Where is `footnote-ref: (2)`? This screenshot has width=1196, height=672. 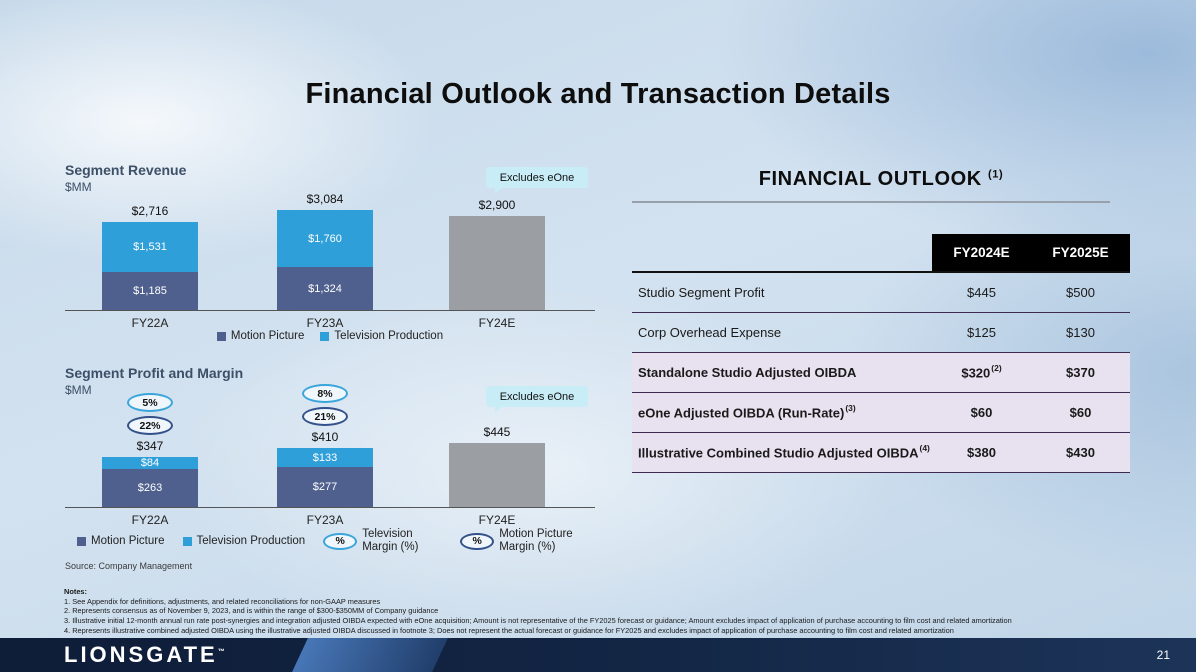 footnote-ref: (2) is located at coordinates (996, 368).